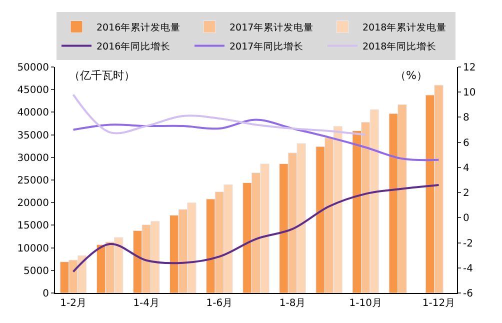 The image size is (502, 323). Describe the element at coordinates (292, 303) in the screenshot. I see `x-tick-label: 1-8月` at that location.